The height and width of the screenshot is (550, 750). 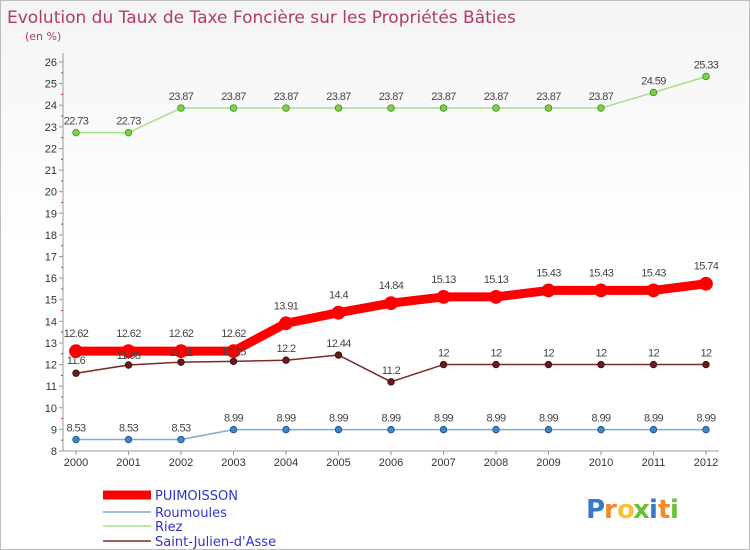 I want to click on data-label: 12.11, so click(x=181, y=353).